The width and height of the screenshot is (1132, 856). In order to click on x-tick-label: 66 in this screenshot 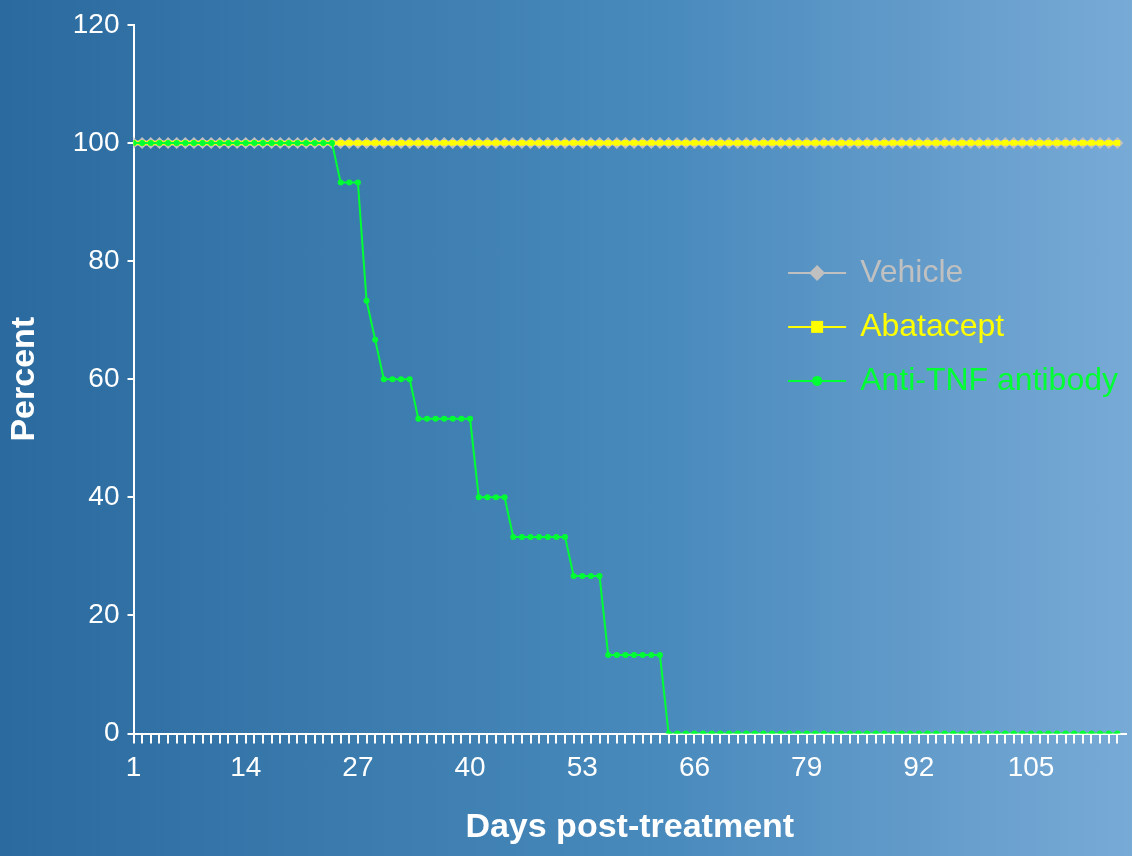, I will do `click(694, 767)`.